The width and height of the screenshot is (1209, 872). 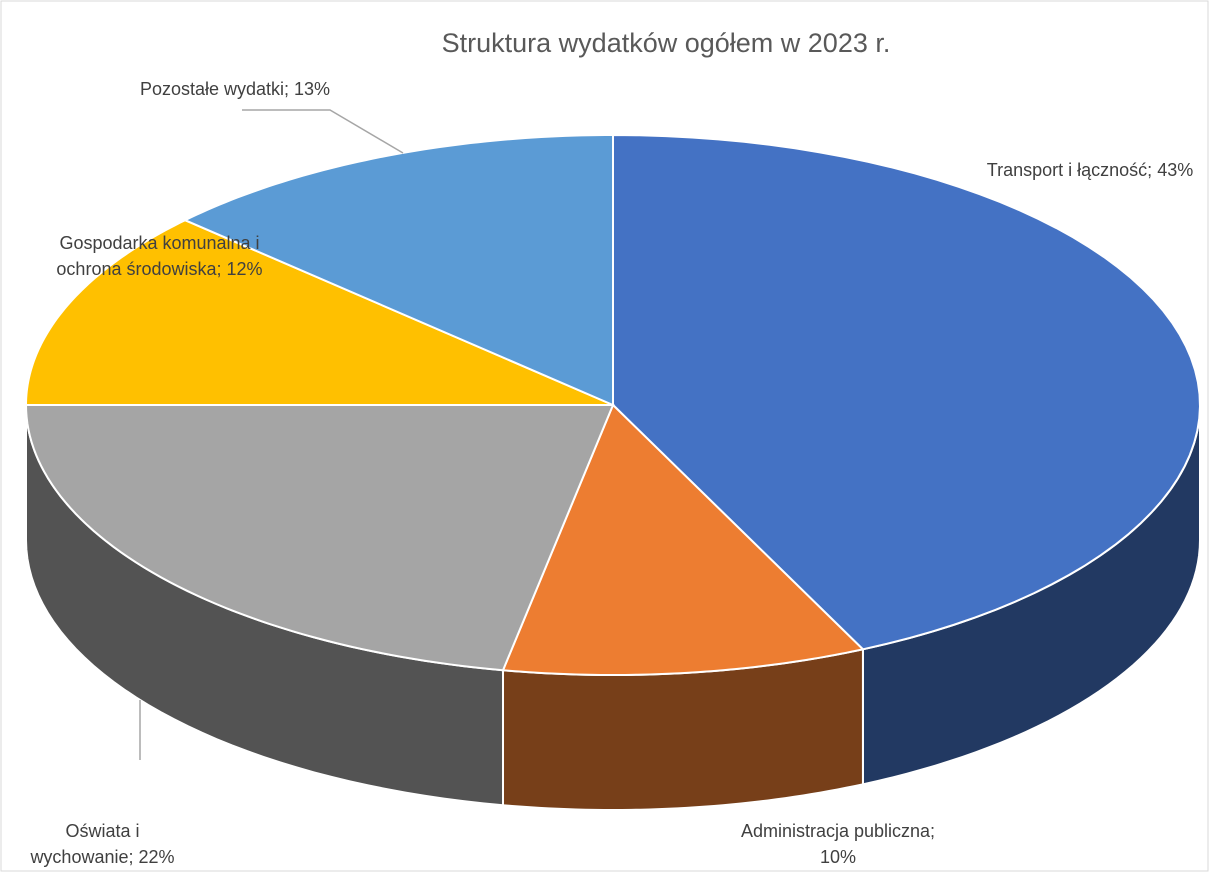 What do you see at coordinates (838, 857) in the screenshot?
I see `label-value: 10%` at bounding box center [838, 857].